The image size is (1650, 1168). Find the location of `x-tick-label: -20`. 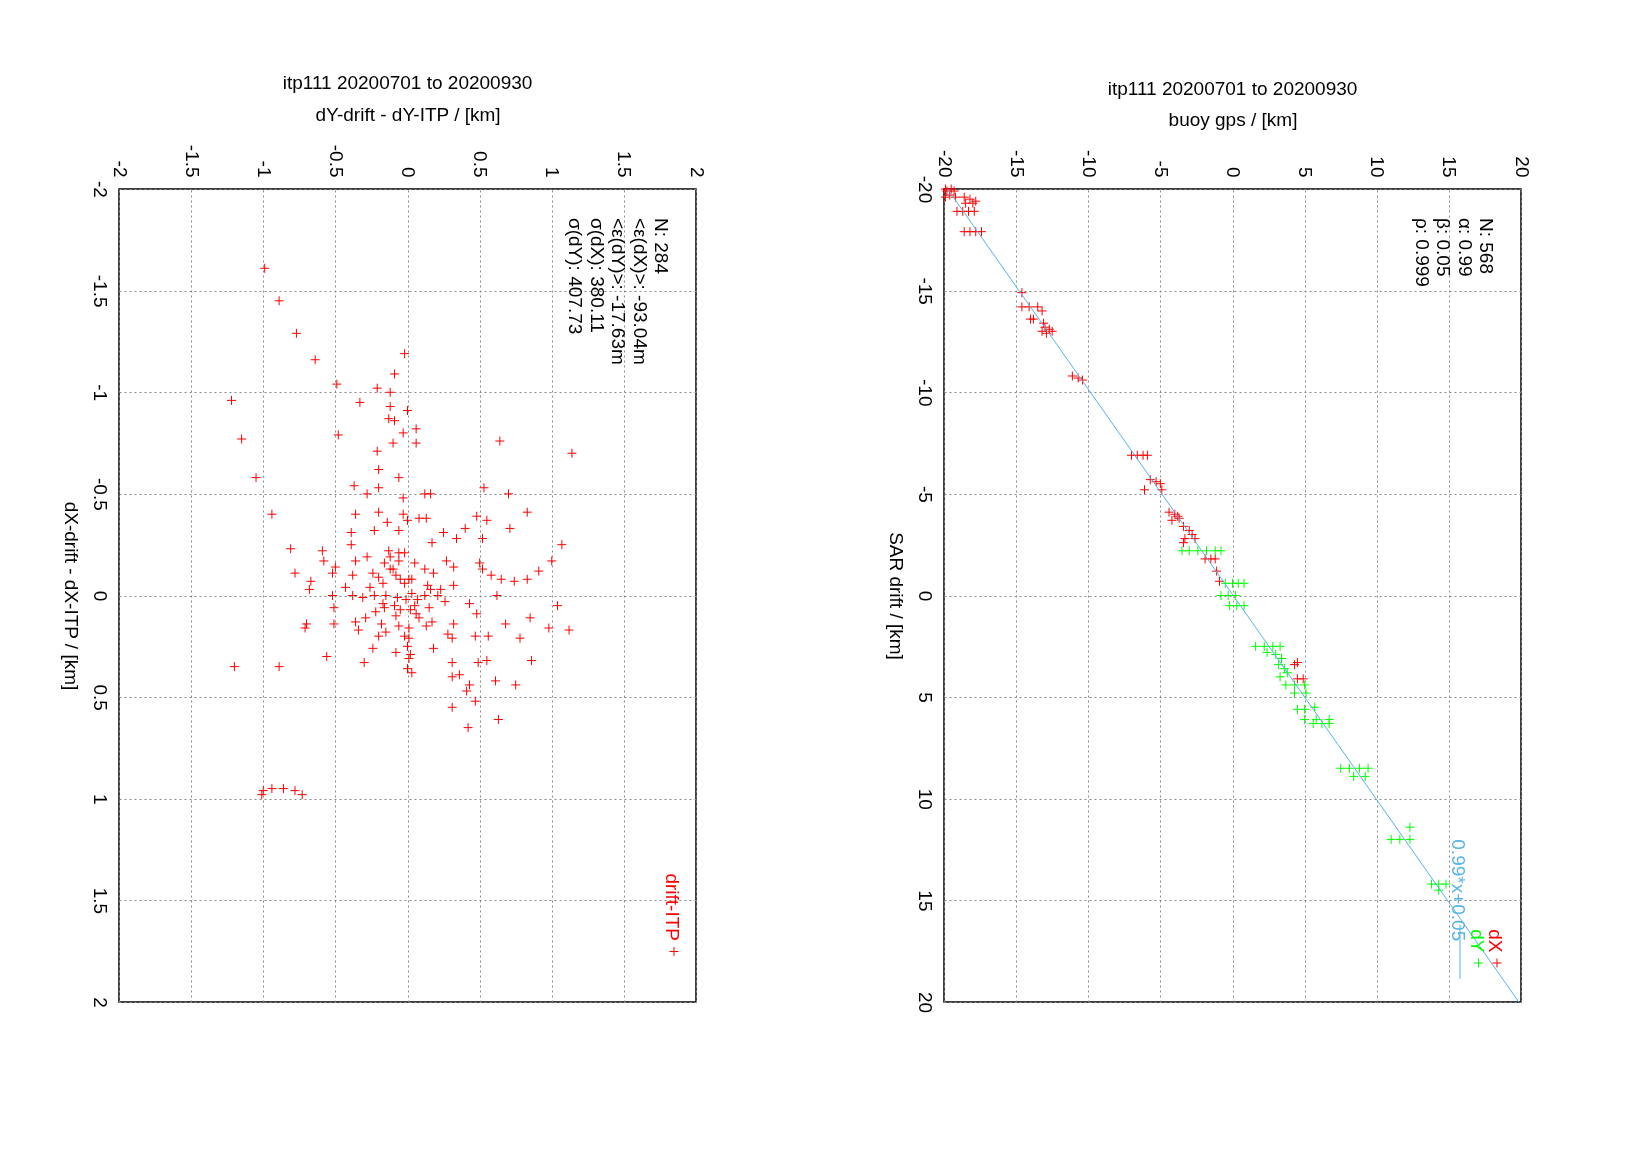

x-tick-label: -20 is located at coordinates (945, 164).